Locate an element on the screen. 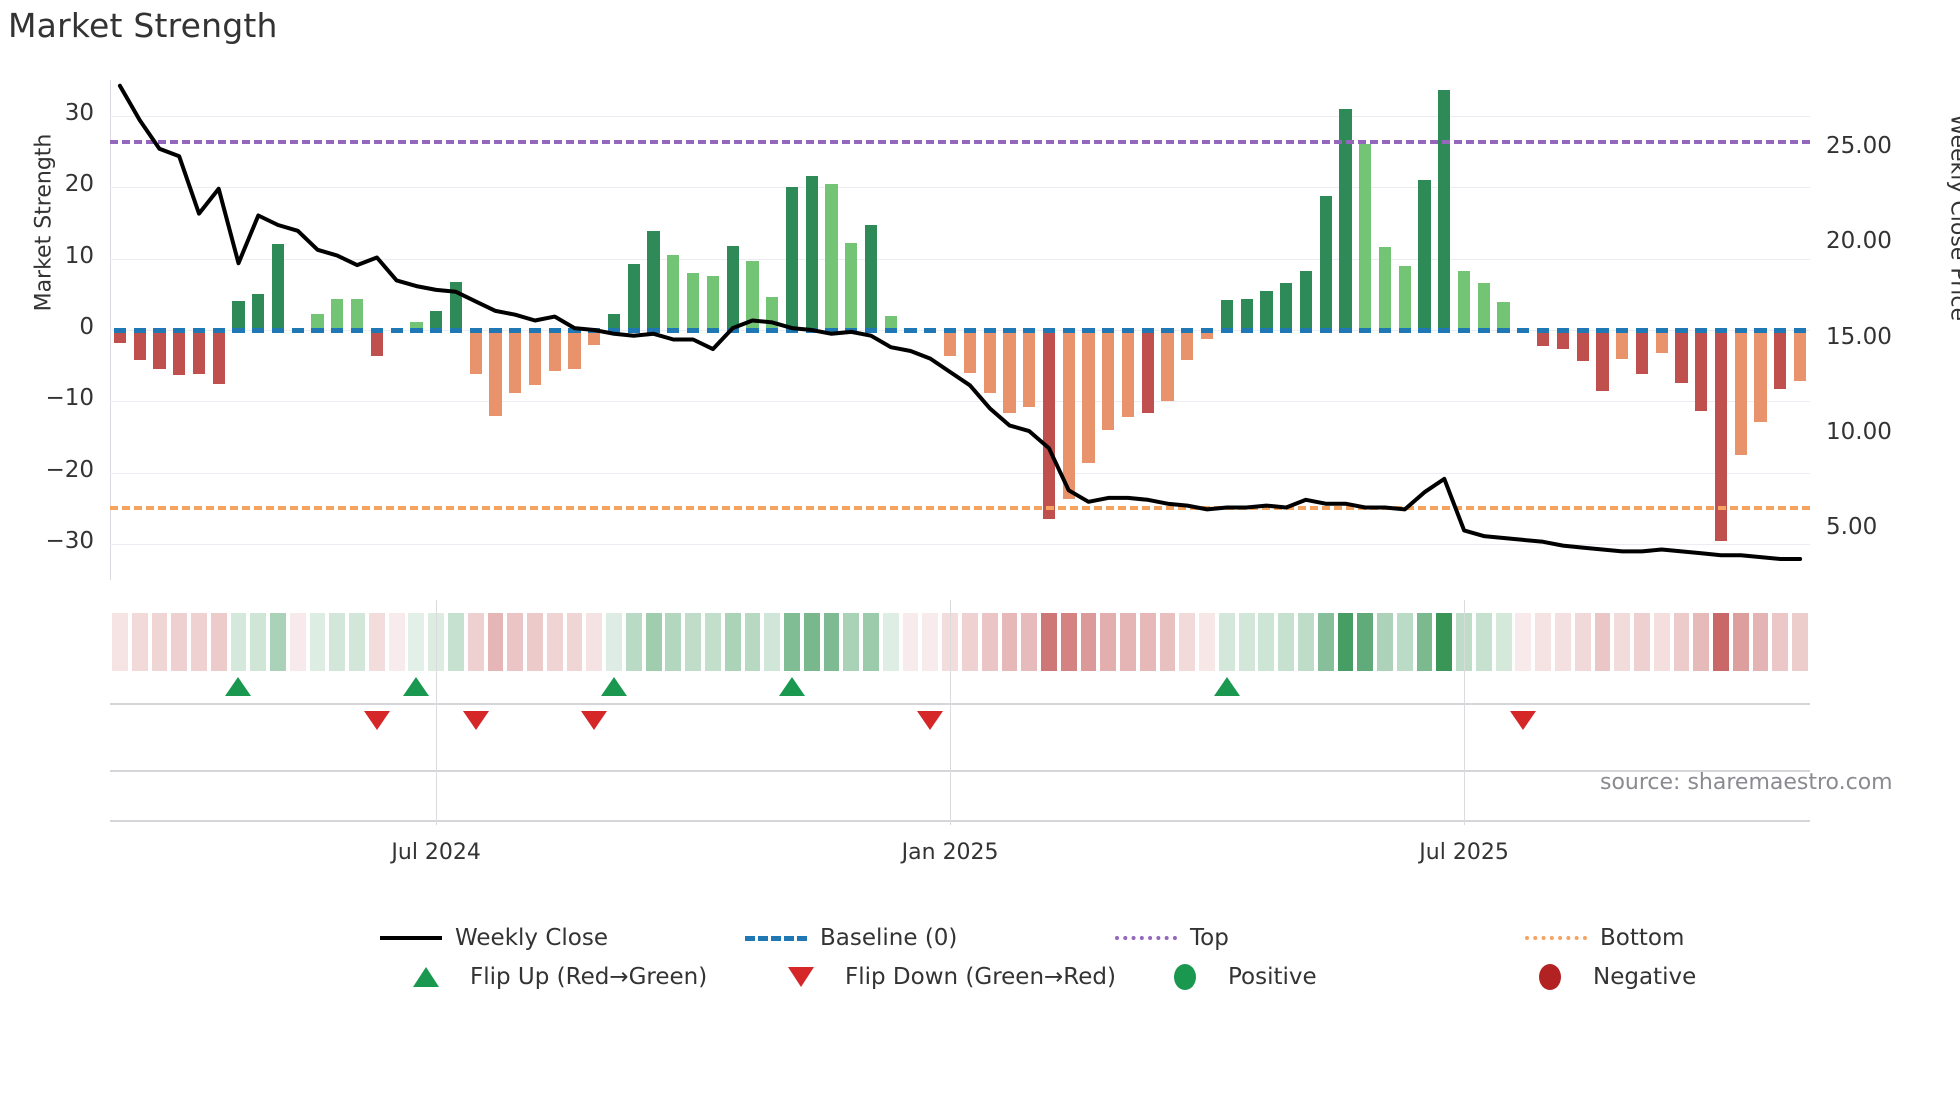 The width and height of the screenshot is (1960, 1102). legend-item-positive: Positive is located at coordinates (1236, 977).